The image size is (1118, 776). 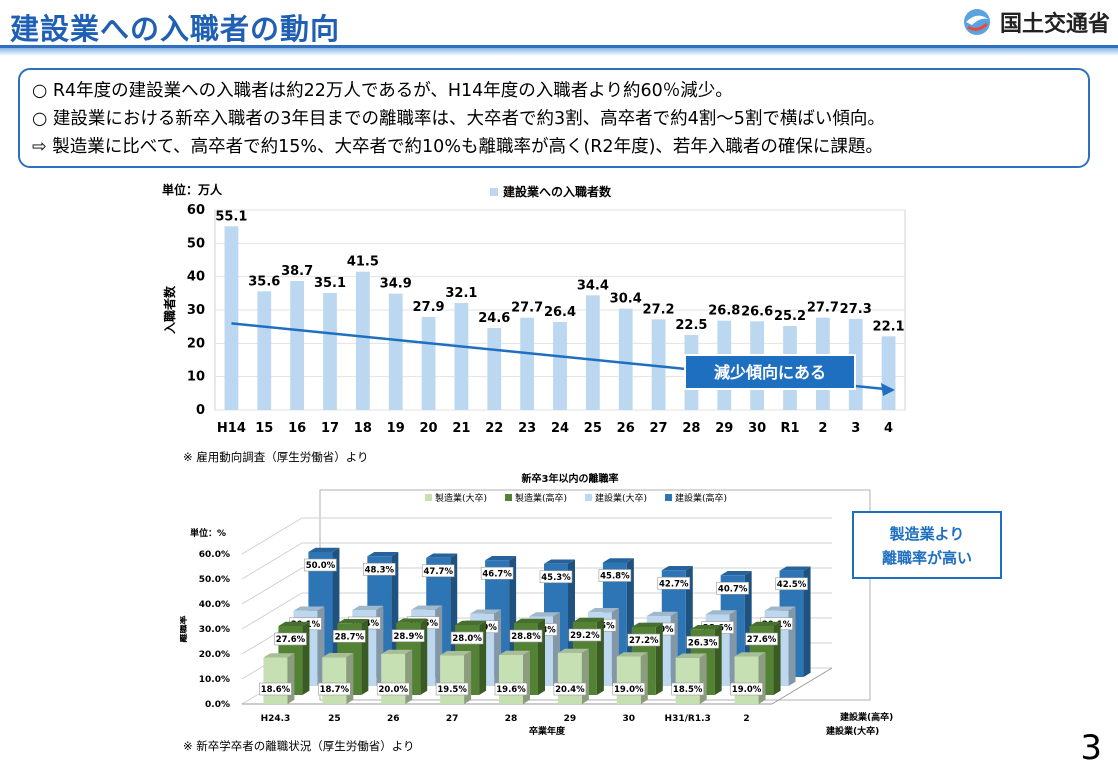 What do you see at coordinates (192, 189) in the screenshot?
I see `unit-label: 単位：万人` at bounding box center [192, 189].